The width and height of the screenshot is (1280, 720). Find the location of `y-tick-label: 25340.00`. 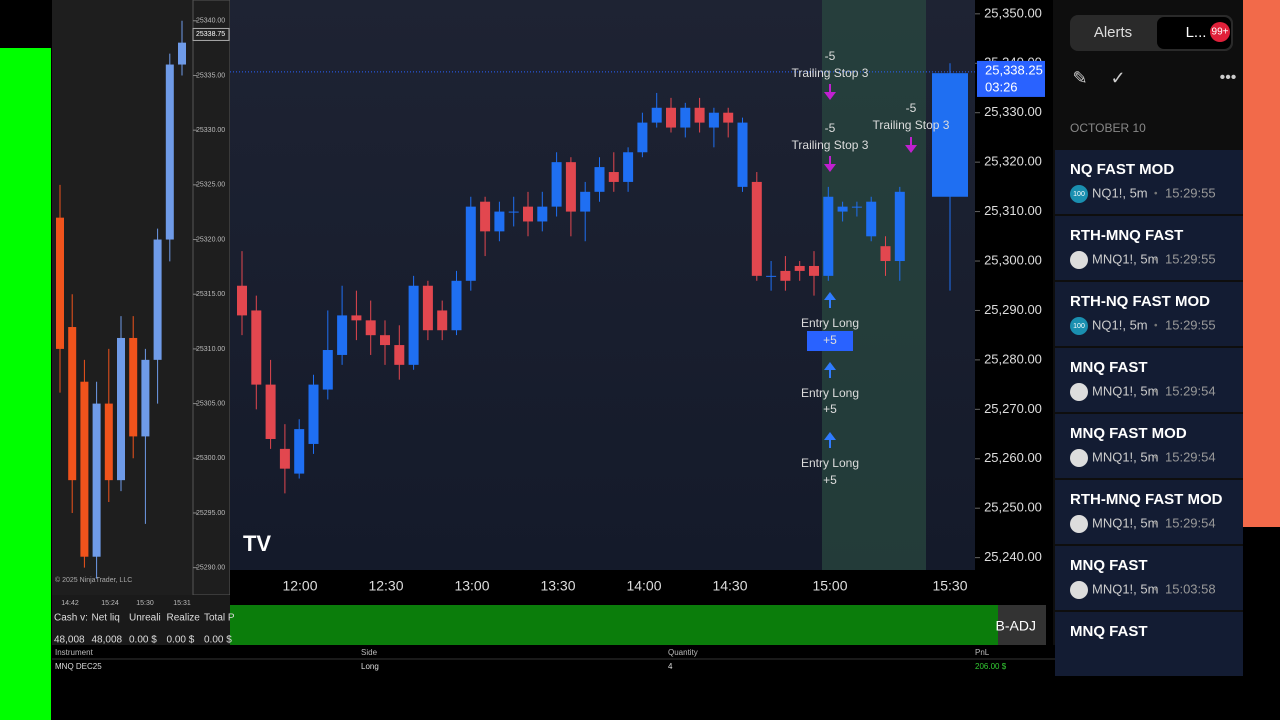

y-tick-label: 25340.00 is located at coordinates (210, 21).